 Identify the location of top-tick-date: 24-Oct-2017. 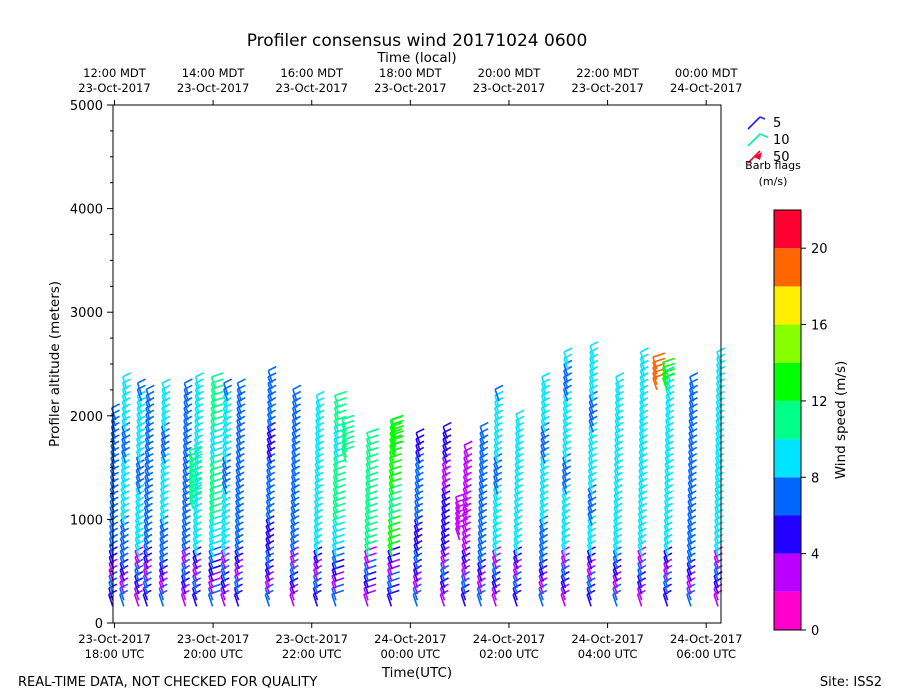
(706, 88).